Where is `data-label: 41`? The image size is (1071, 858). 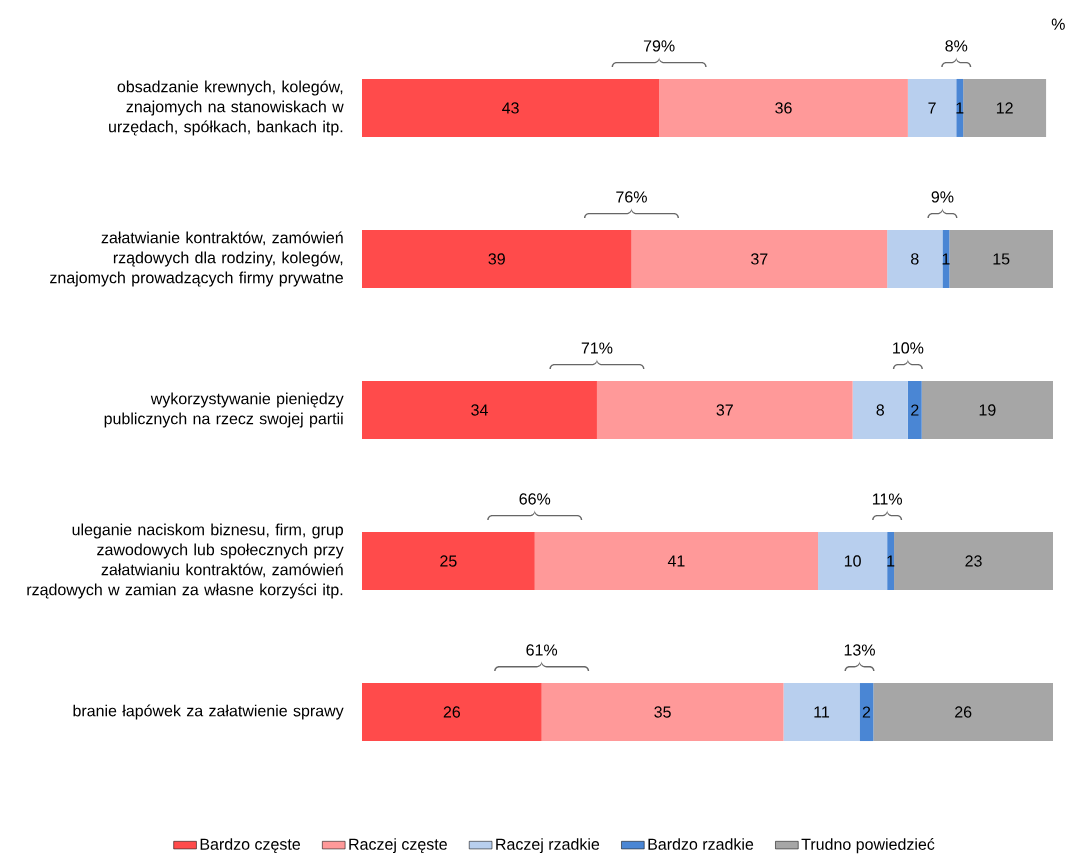 data-label: 41 is located at coordinates (676, 561).